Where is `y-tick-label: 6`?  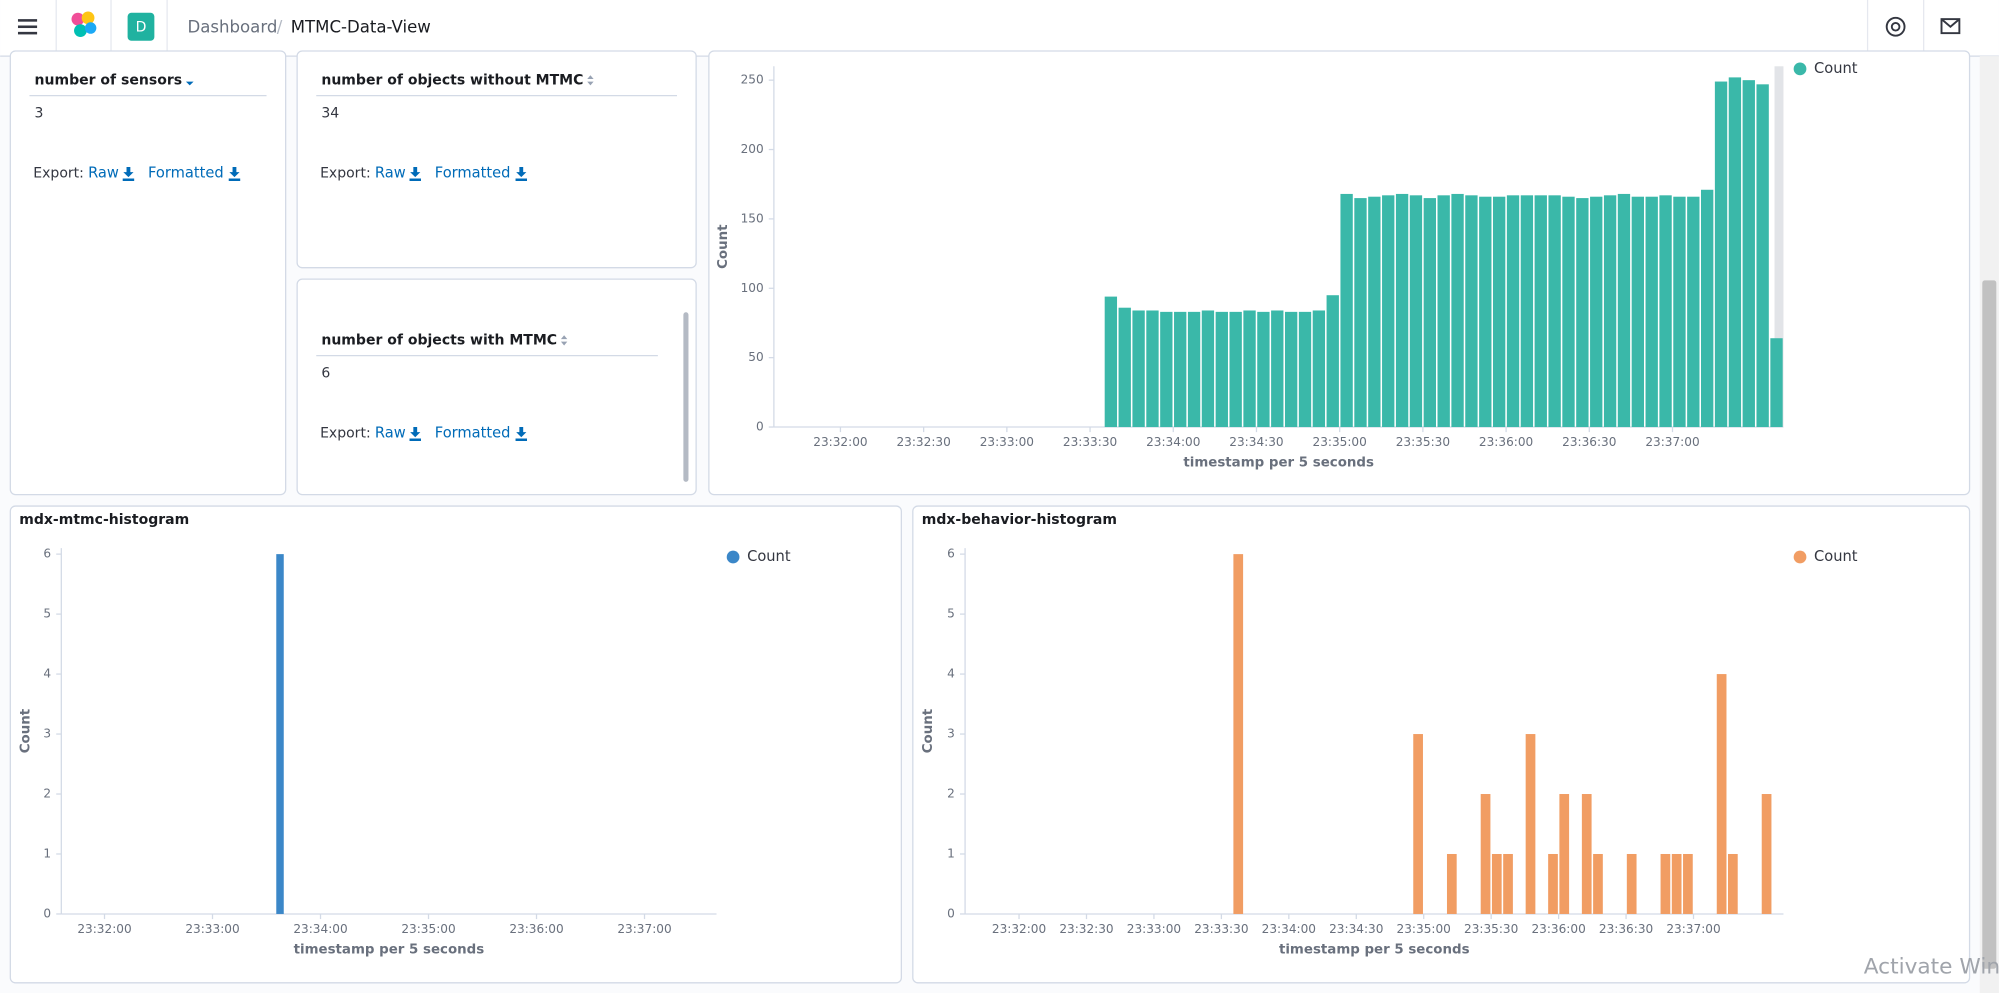 y-tick-label: 6 is located at coordinates (951, 554).